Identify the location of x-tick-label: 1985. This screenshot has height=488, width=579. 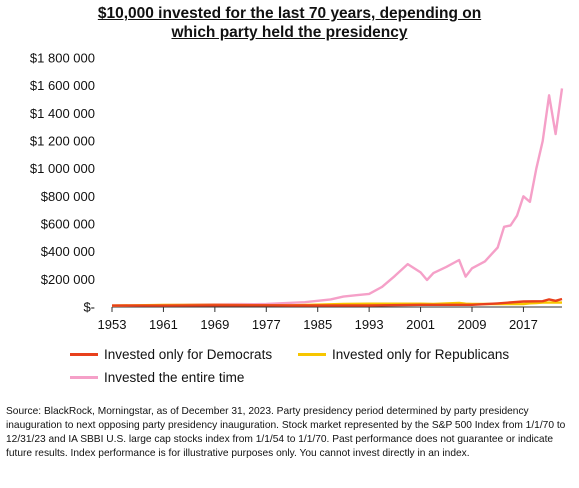
(317, 324).